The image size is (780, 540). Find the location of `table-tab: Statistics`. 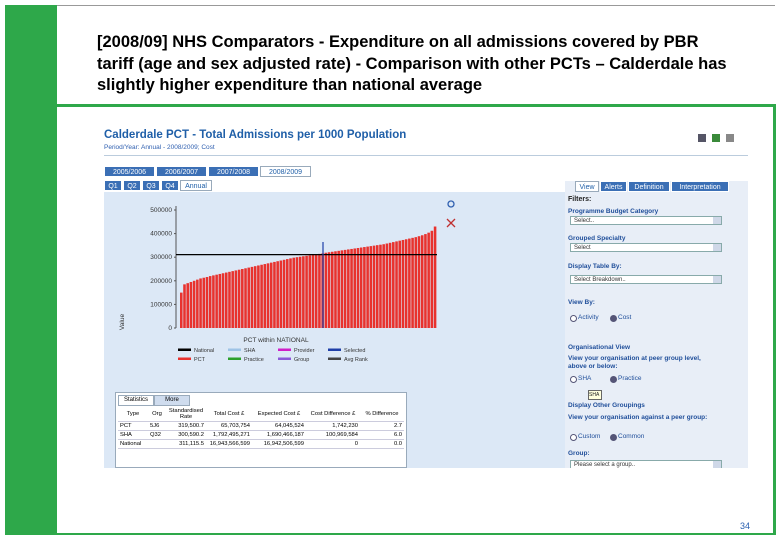

table-tab: Statistics is located at coordinates (136, 400).